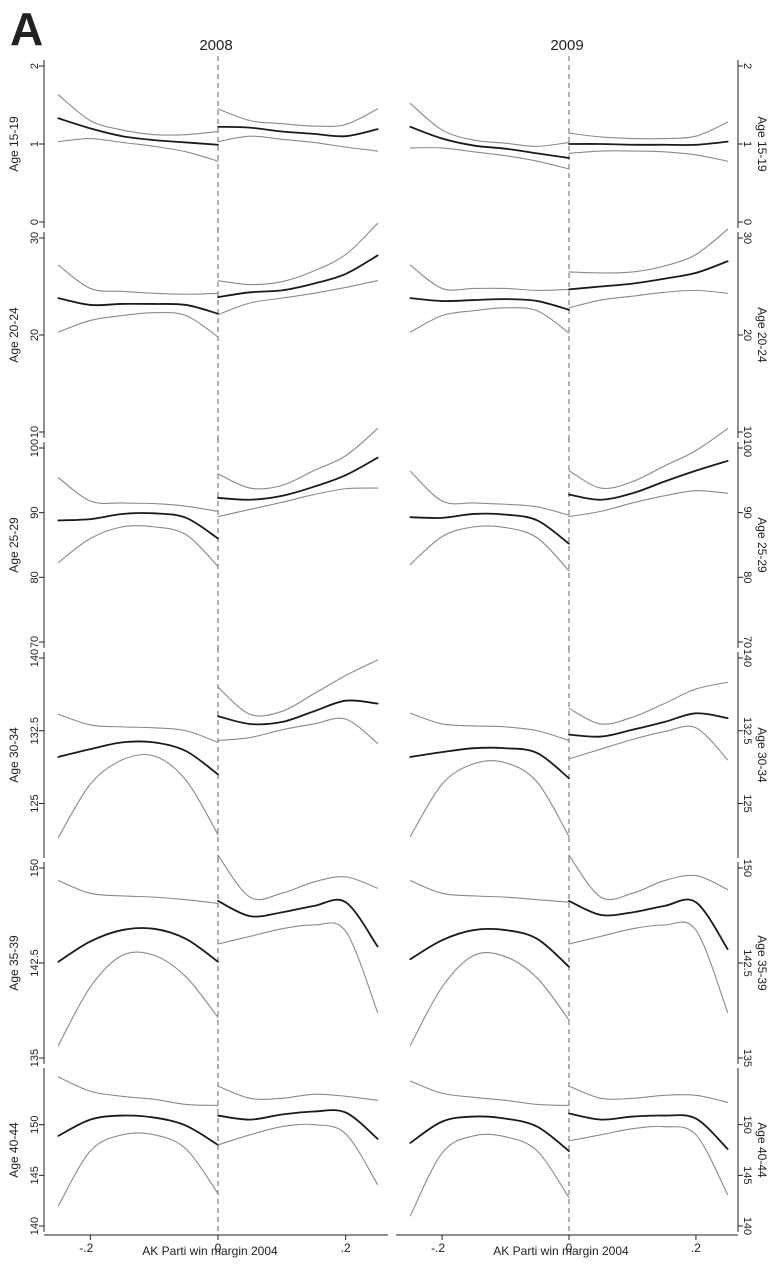  What do you see at coordinates (589, 961) in the screenshot?
I see `panel-row5-col2: 135 142.5 150 Age 35-39` at bounding box center [589, 961].